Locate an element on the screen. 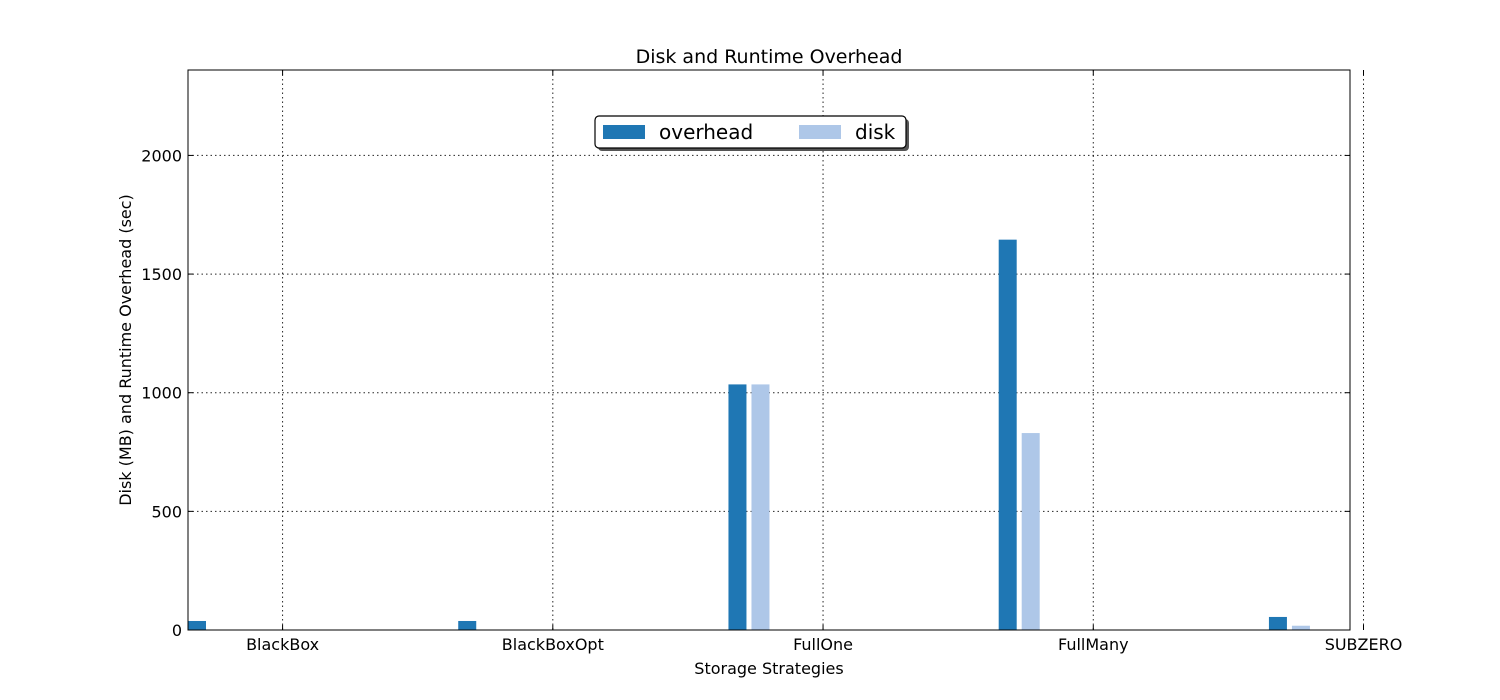 Image resolution: width=1500 pixels, height=700 pixels. y-tick-label: 500 is located at coordinates (166, 511).